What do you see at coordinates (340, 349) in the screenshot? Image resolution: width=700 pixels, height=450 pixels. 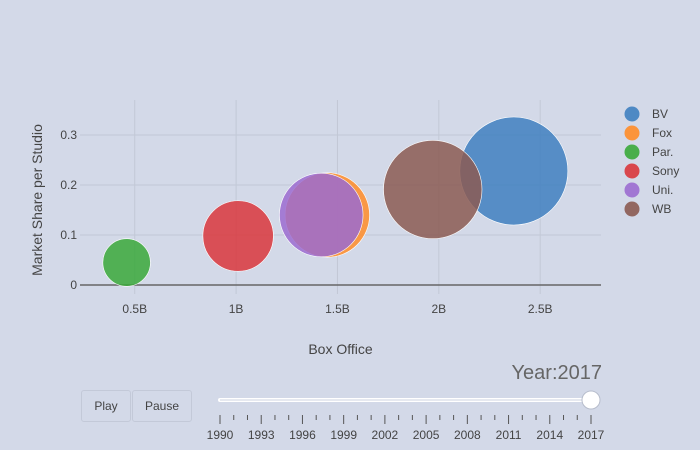 I see `x-axis-title: Box Office` at bounding box center [340, 349].